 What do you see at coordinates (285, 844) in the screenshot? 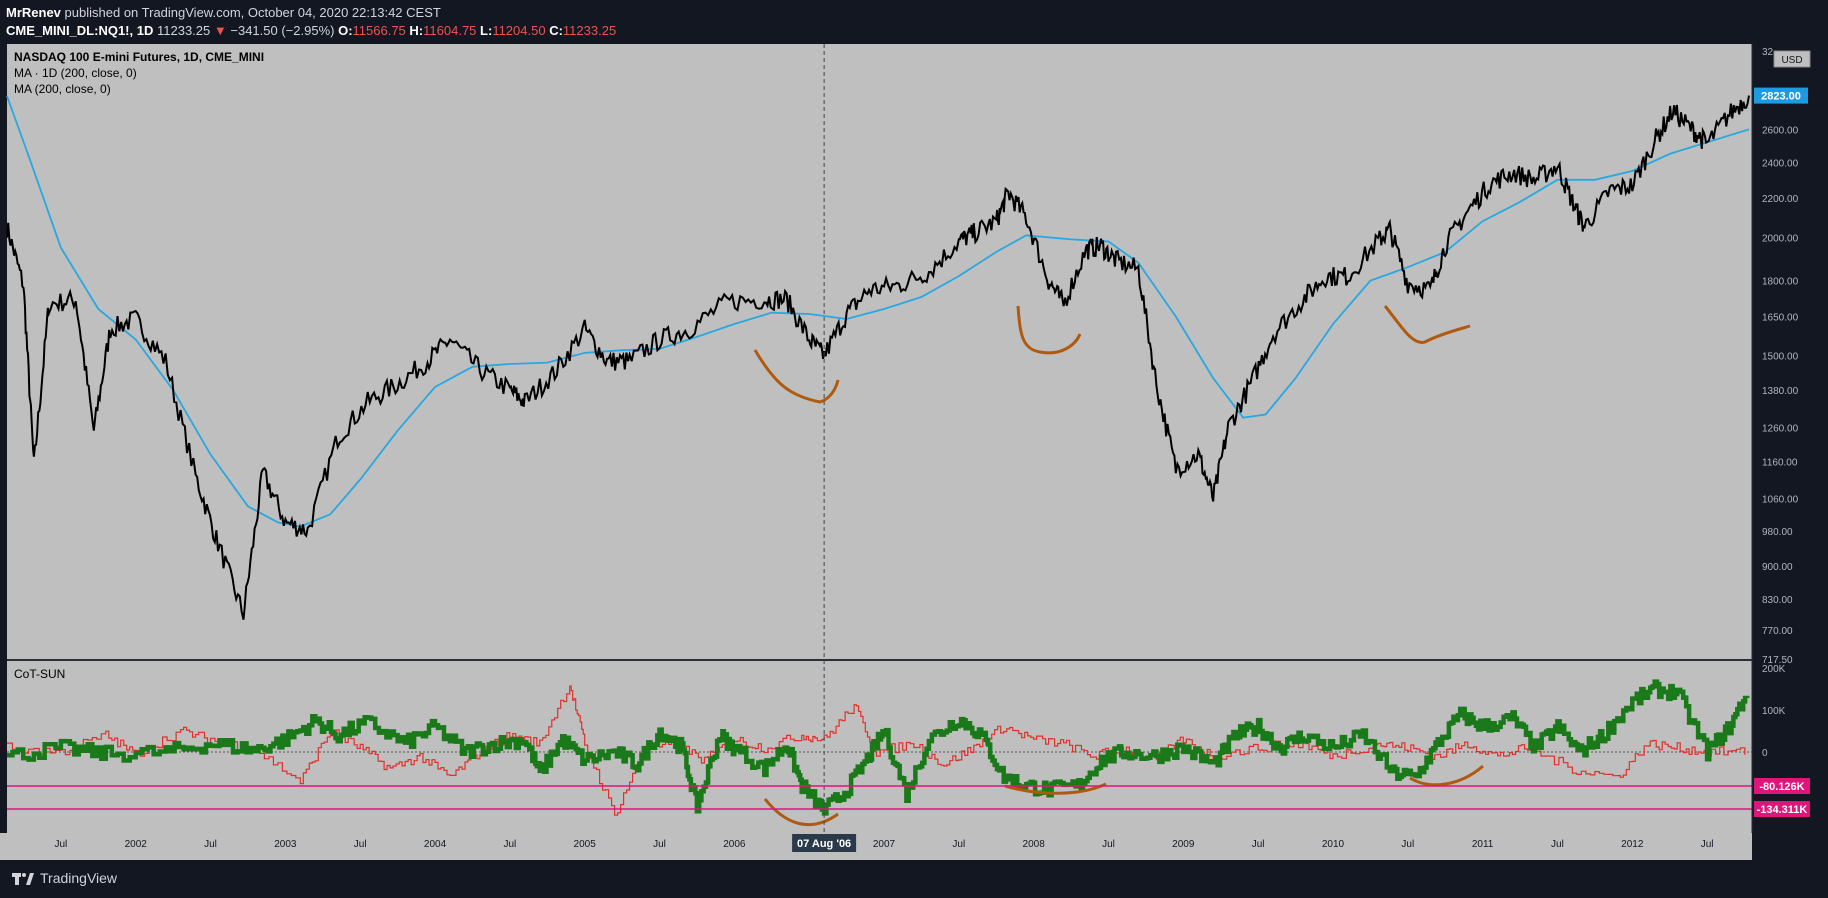
I see `time-tick-label: 2003` at bounding box center [285, 844].